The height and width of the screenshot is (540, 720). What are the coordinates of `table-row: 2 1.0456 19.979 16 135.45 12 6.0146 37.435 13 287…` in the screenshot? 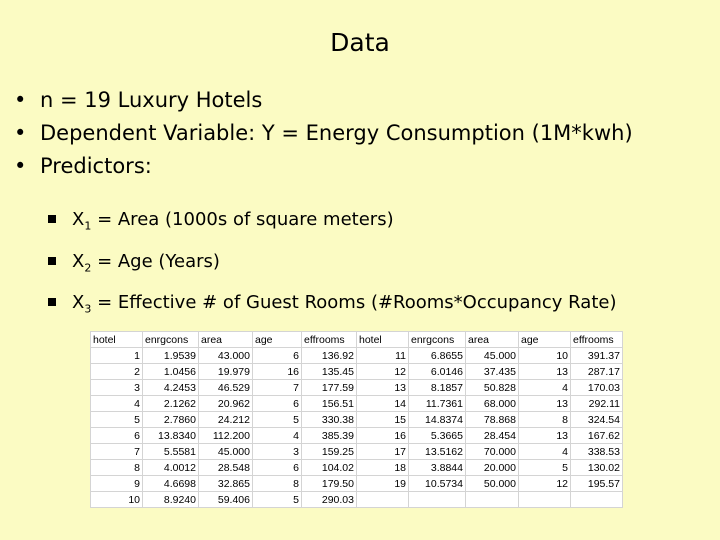 It's located at (356, 371).